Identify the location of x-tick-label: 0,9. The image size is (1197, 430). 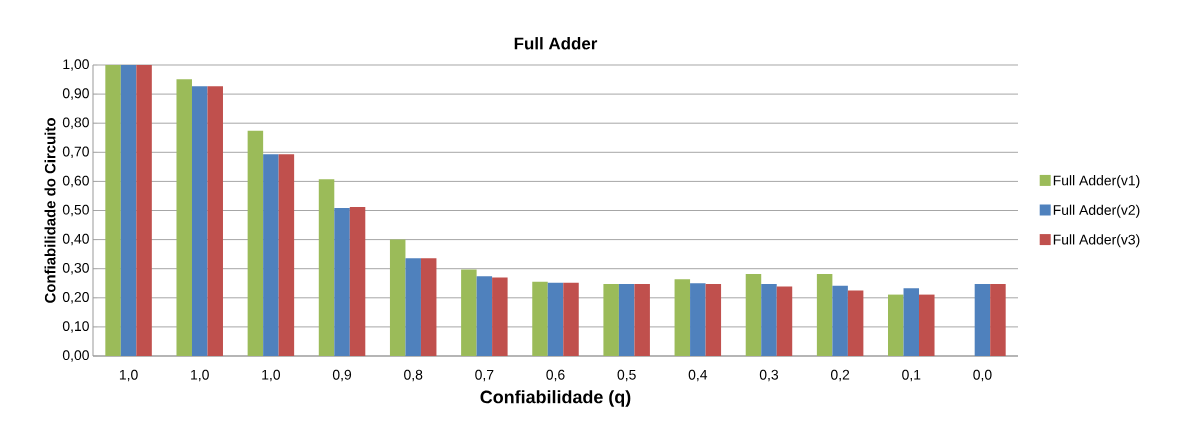
(342, 375).